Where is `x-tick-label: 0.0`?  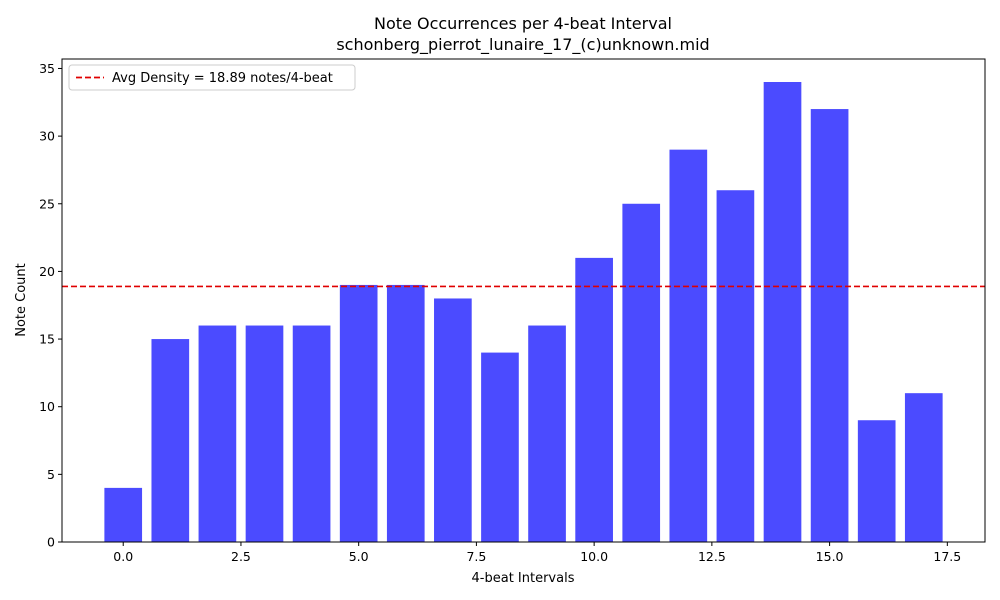 x-tick-label: 0.0 is located at coordinates (123, 556).